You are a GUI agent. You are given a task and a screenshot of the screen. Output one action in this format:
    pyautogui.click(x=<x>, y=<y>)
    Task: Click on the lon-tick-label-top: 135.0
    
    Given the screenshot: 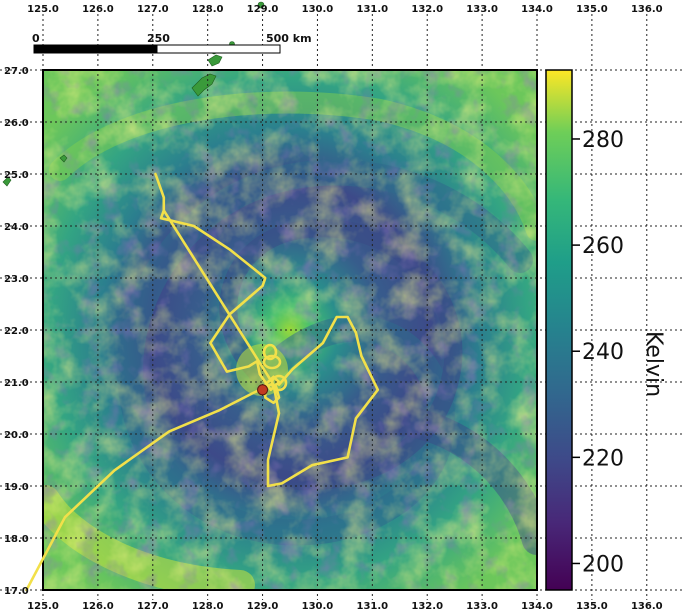 What is the action you would take?
    pyautogui.click(x=592, y=9)
    